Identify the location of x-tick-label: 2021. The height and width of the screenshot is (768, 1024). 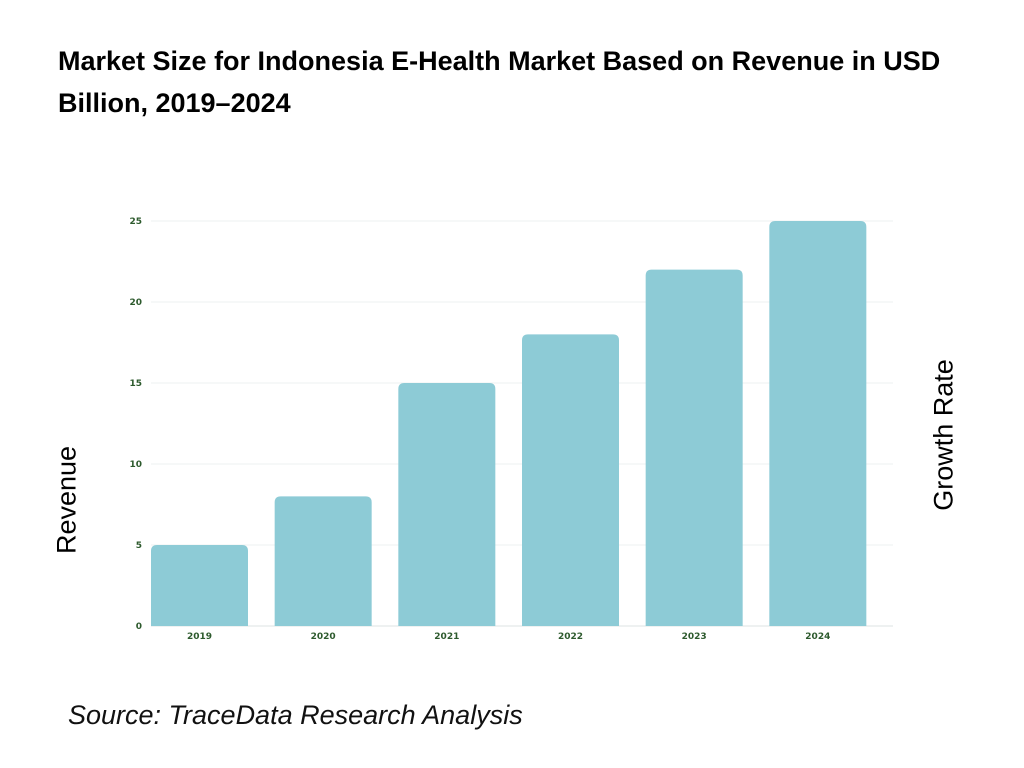
(446, 637).